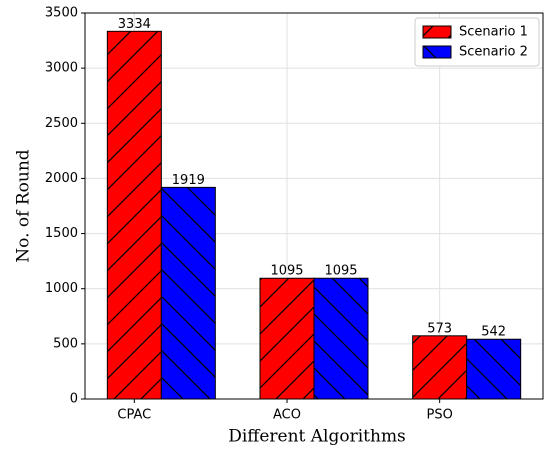  Describe the element at coordinates (61, 178) in the screenshot. I see `y-tick-label: 2000` at that location.